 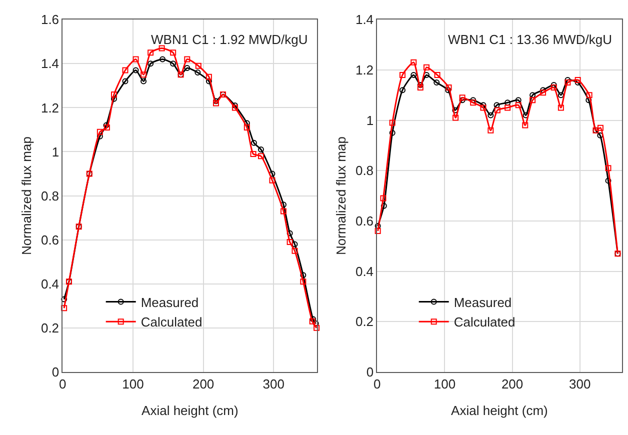 I want to click on text: WBN1 C1 : 1.92 MWD/kgU, so click(x=229, y=39).